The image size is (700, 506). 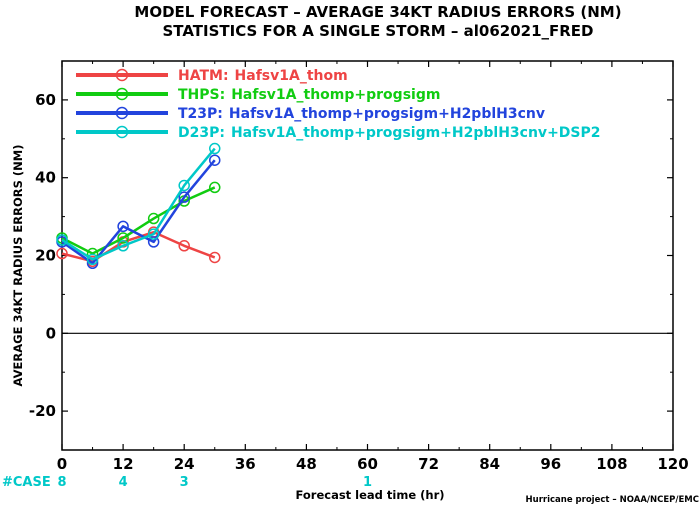 What do you see at coordinates (51, 333) in the screenshot?
I see `y-tick-label: 0` at bounding box center [51, 333].